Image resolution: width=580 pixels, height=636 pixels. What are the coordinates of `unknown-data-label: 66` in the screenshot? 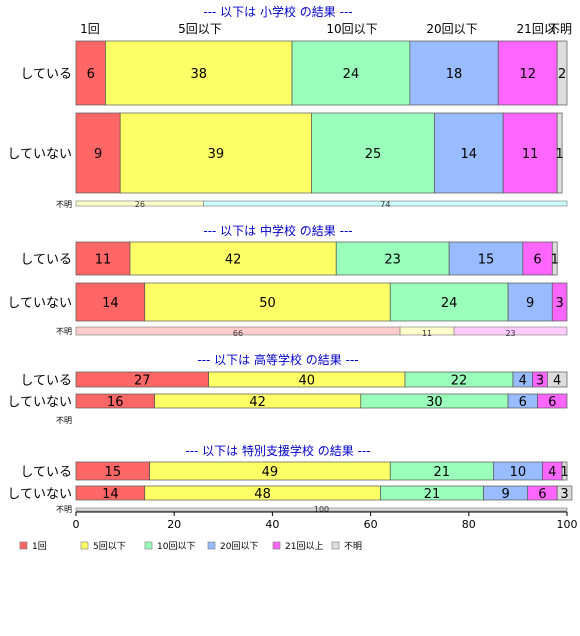 It's located at (238, 333).